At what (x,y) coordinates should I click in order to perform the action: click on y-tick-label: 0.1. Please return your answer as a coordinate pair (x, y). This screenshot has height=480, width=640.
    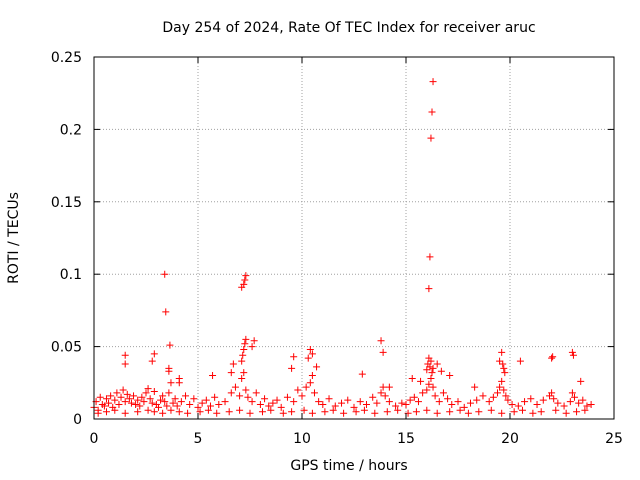
    Looking at the image, I should click on (71, 275).